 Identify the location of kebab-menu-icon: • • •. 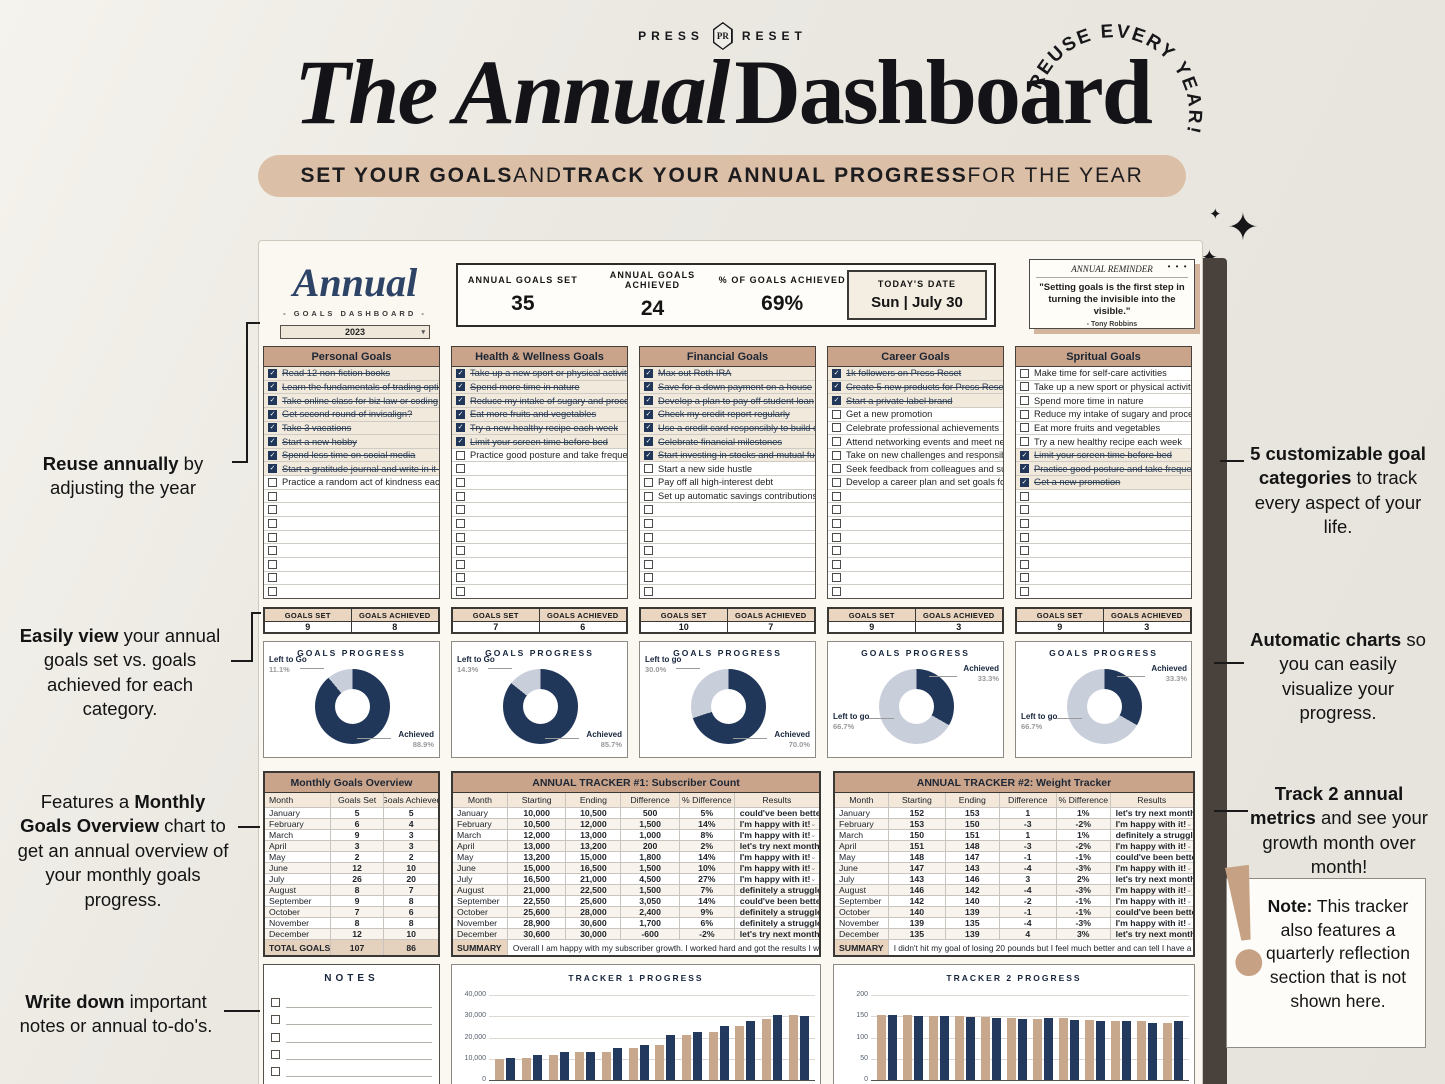
(1177, 266).